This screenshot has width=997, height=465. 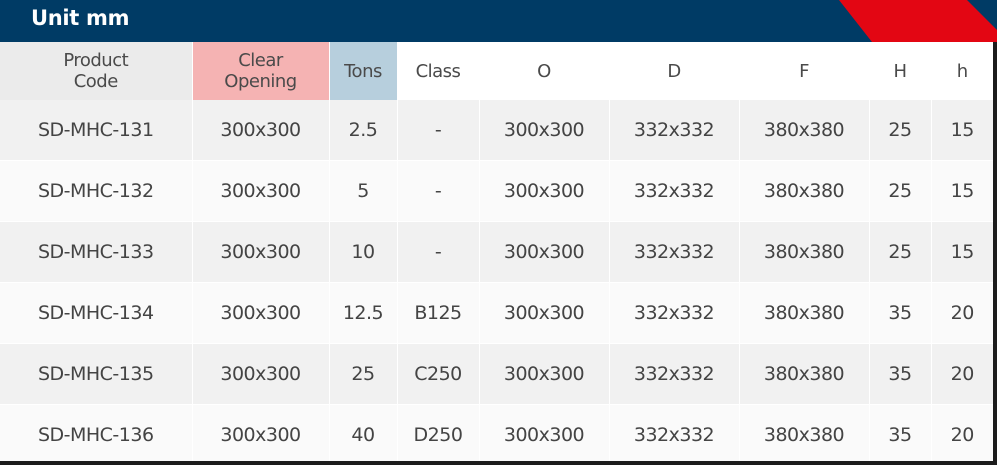 I want to click on table-cell: B125, so click(x=437, y=313).